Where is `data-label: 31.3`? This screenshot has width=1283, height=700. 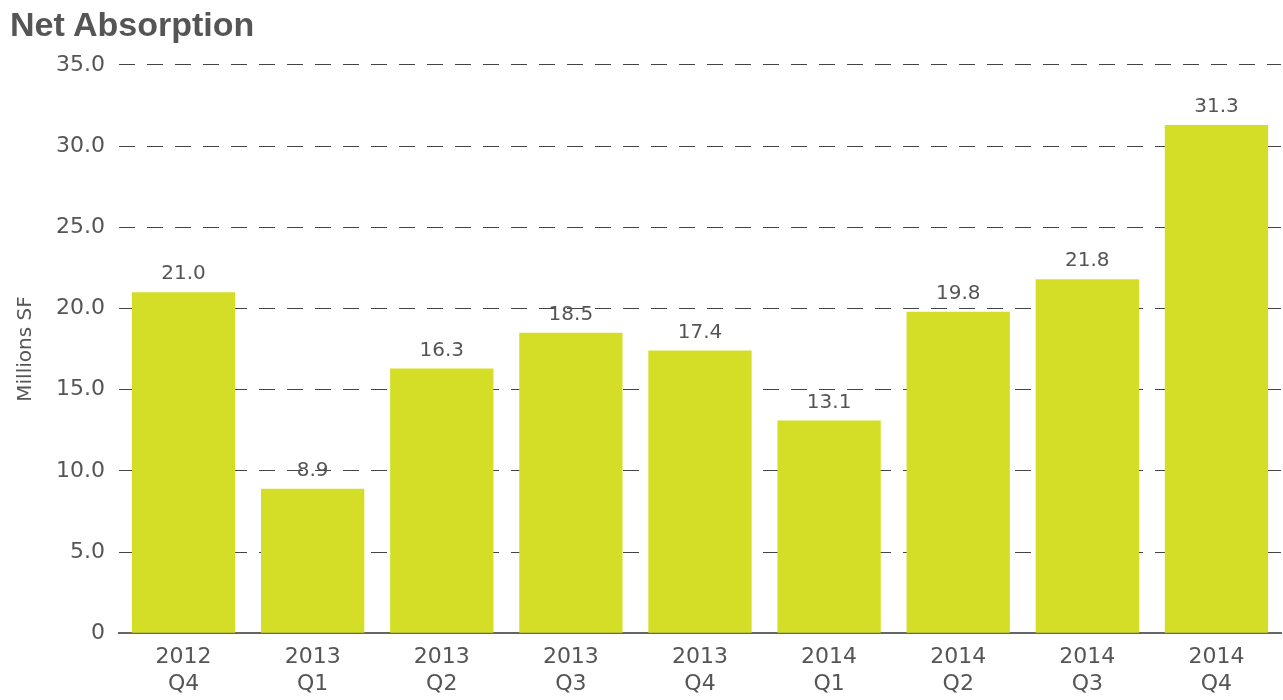
data-label: 31.3 is located at coordinates (1216, 105).